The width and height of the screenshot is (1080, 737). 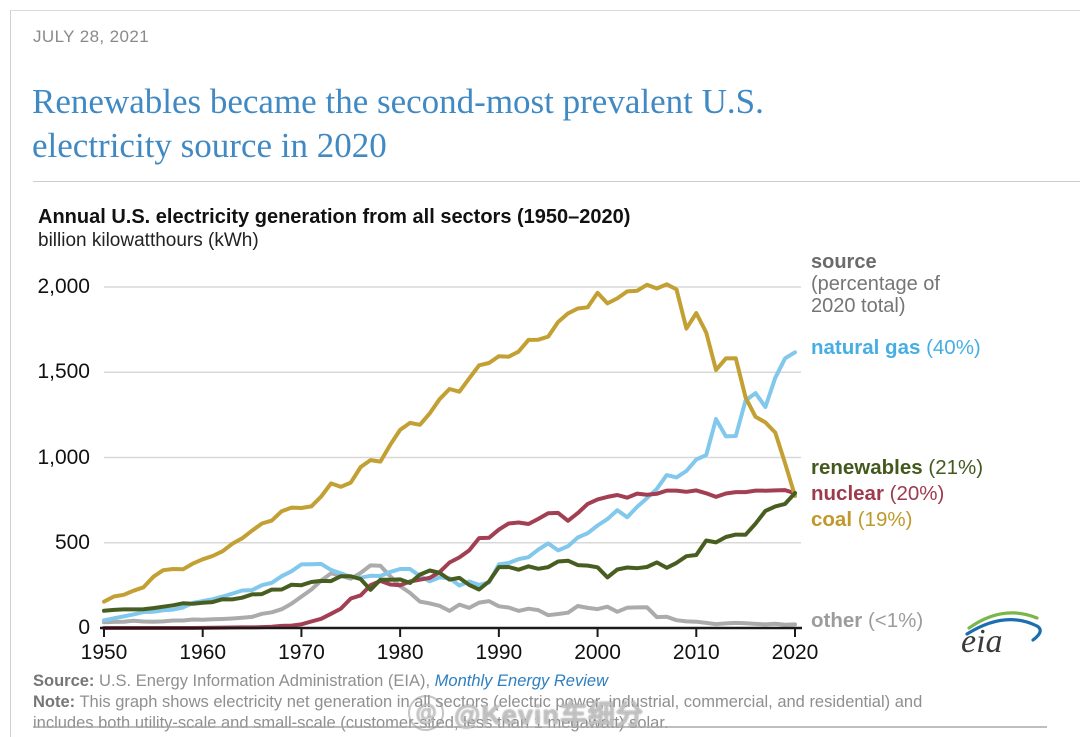 What do you see at coordinates (858, 306) in the screenshot?
I see `legend-header-sub2: 2020 total)` at bounding box center [858, 306].